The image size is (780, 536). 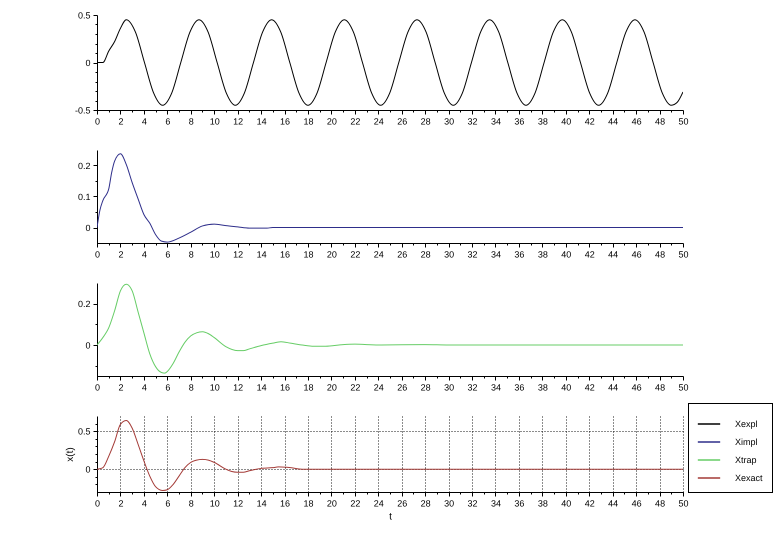 What do you see at coordinates (331, 503) in the screenshot?
I see `x-tick-label: 20` at bounding box center [331, 503].